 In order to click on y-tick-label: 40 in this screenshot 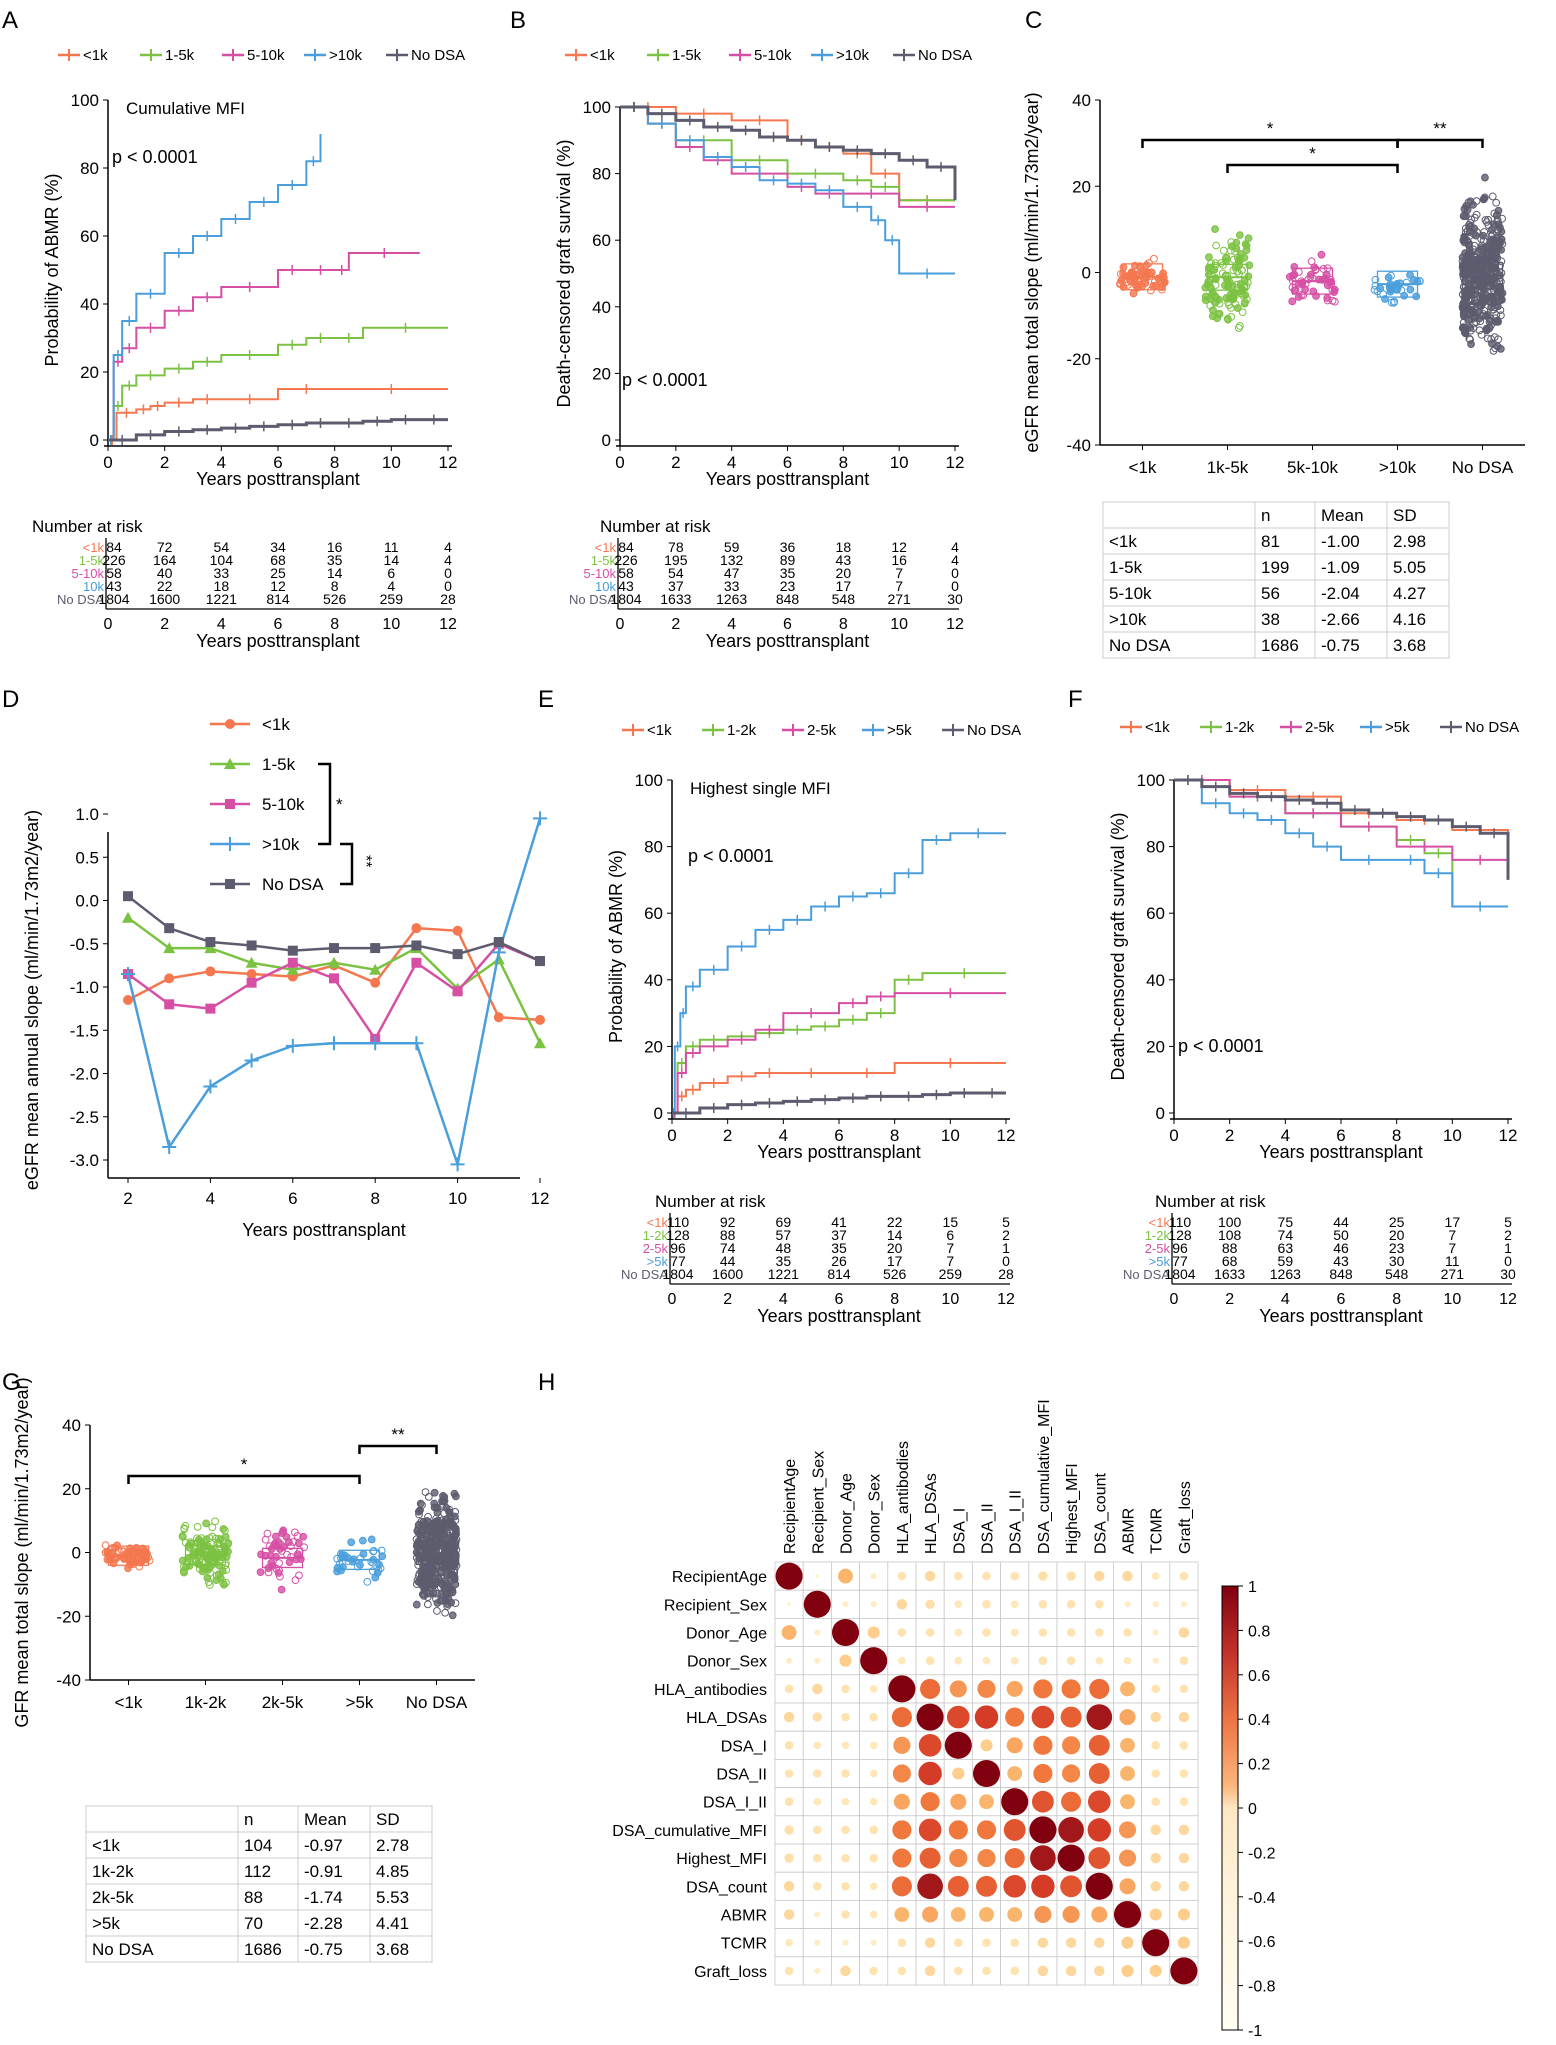, I will do `click(1081, 100)`.